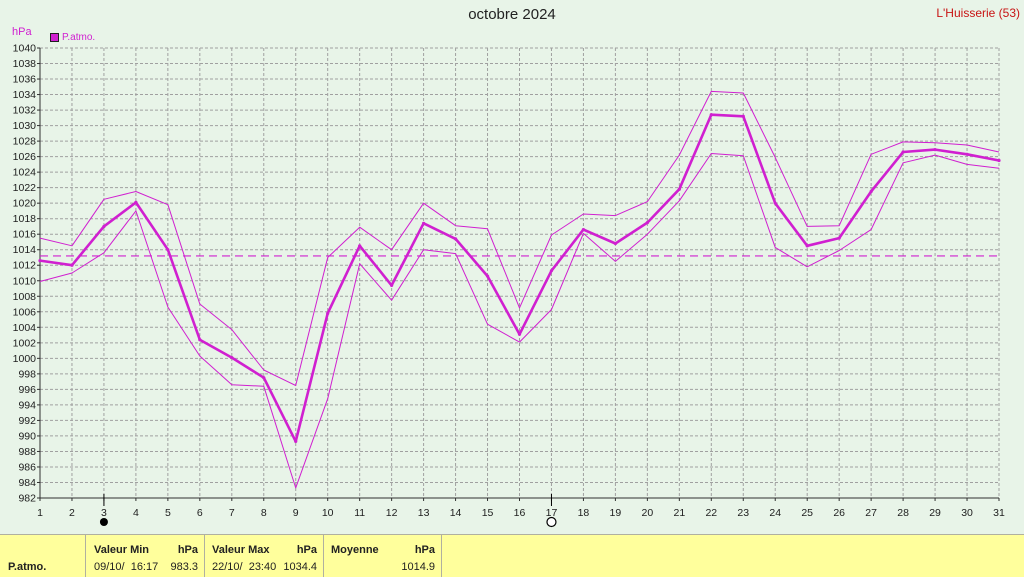 This screenshot has width=1024, height=577. Describe the element at coordinates (679, 513) in the screenshot. I see `x-tick-label: 21` at that location.